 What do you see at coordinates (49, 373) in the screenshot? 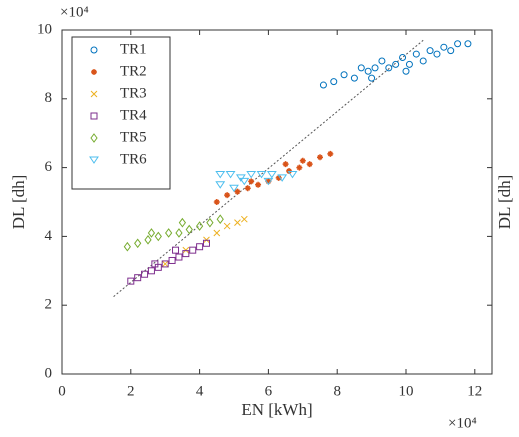
I see `y-tick-label: 0` at bounding box center [49, 373].